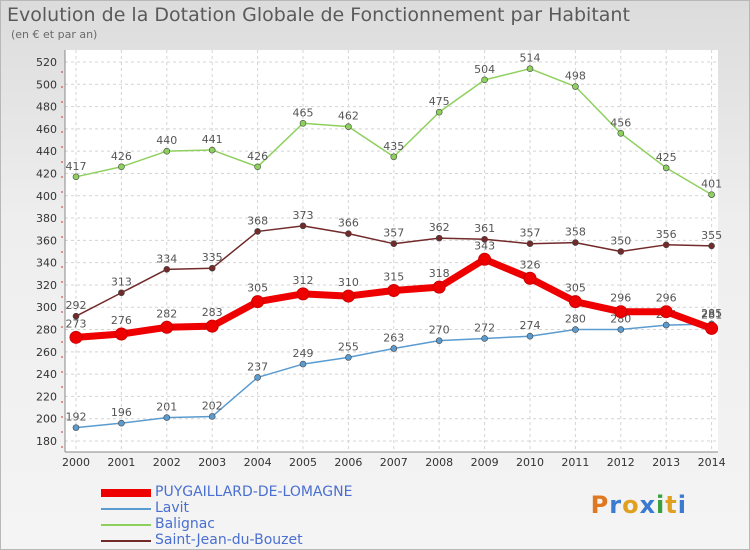 The image size is (750, 550). I want to click on data-label-saint-jean-du-bouzet: 335, so click(212, 257).